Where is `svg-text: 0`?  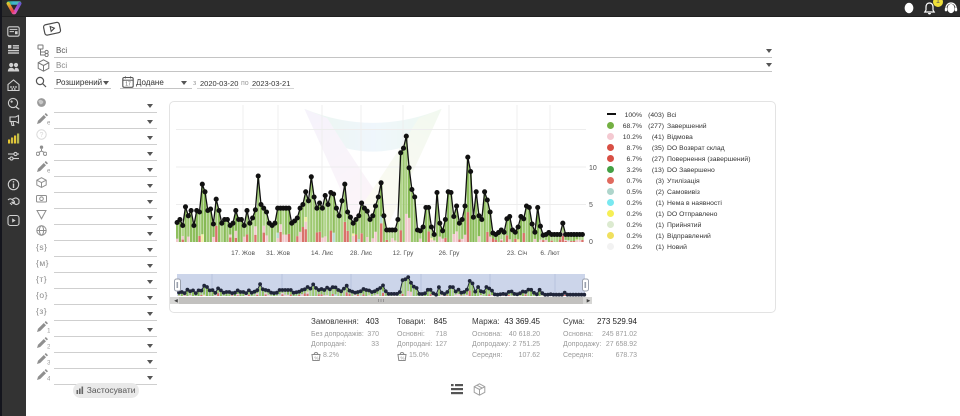
svg-text: 0 is located at coordinates (591, 242).